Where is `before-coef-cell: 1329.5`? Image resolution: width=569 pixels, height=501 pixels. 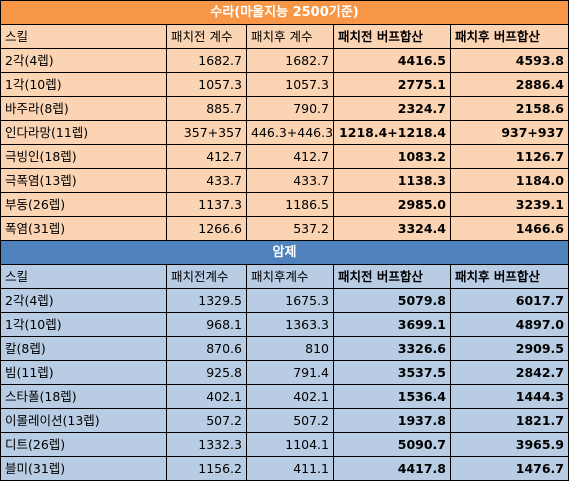
before-coef-cell: 1329.5 is located at coordinates (206, 300).